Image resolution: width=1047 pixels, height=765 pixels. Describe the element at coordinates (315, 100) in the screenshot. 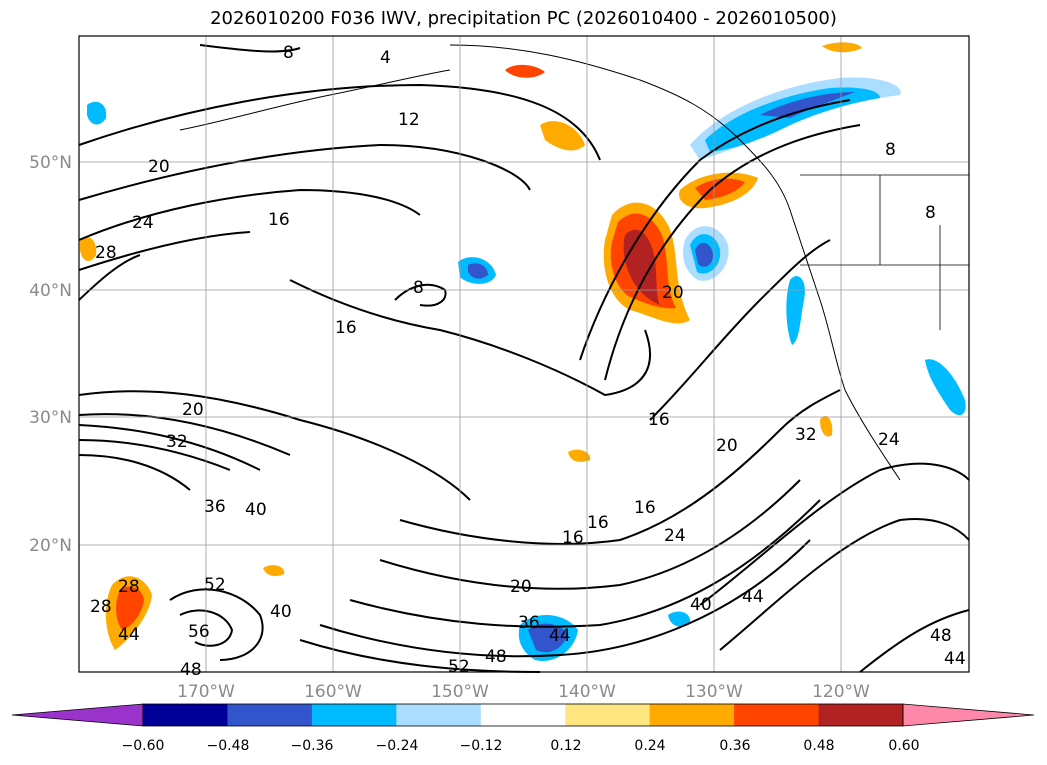

I see `coastline-aleutians` at that location.